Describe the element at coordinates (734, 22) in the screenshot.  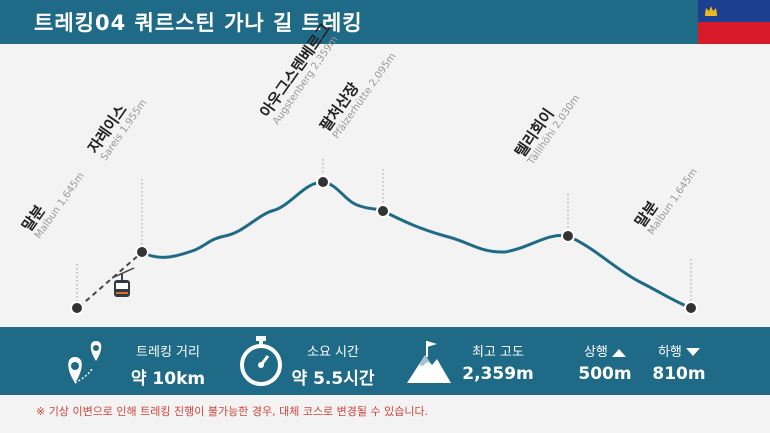
I see `liechtenstein-flag-icon` at that location.